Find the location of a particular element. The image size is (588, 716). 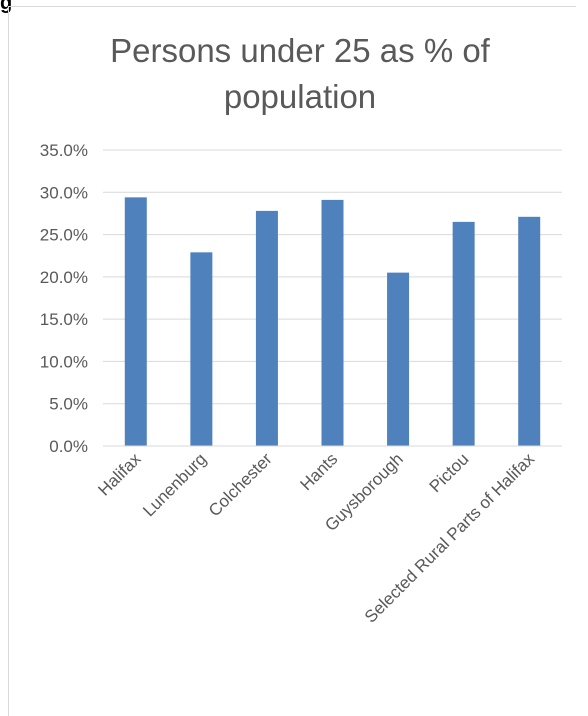

y-tick-label: 30.0% is located at coordinates (64, 192).